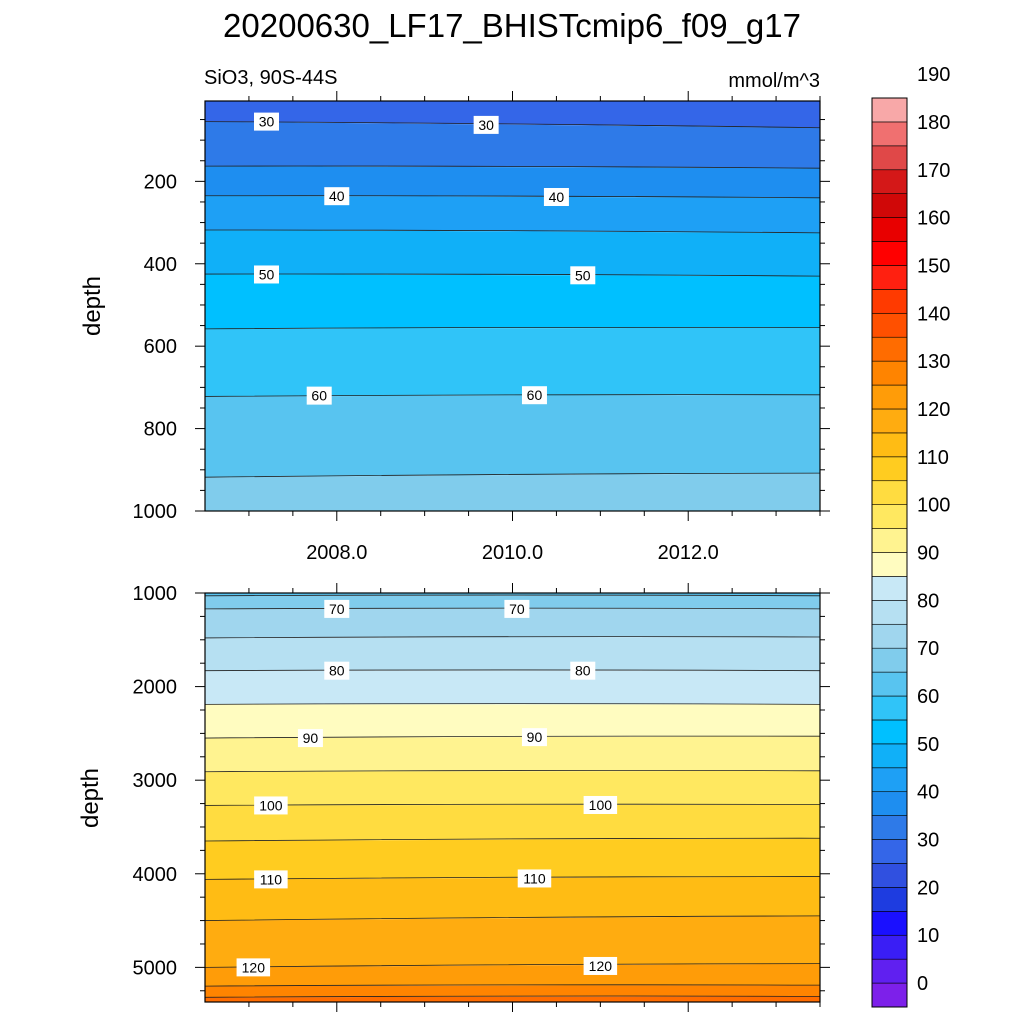 Image resolution: width=1024 pixels, height=1024 pixels. Describe the element at coordinates (933, 219) in the screenshot. I see `colorbar-tick-label: 160` at that location.